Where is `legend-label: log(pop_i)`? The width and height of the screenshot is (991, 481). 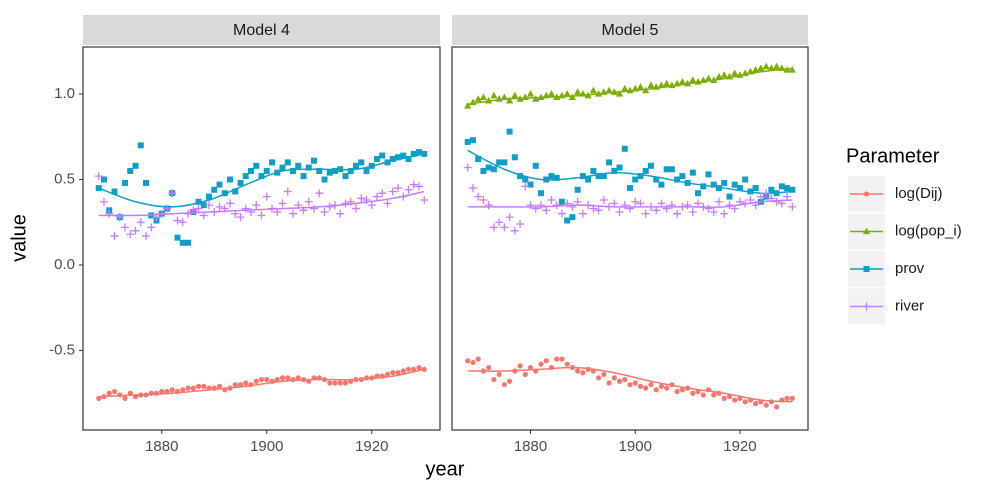
legend-label: log(pop_i) is located at coordinates (928, 230).